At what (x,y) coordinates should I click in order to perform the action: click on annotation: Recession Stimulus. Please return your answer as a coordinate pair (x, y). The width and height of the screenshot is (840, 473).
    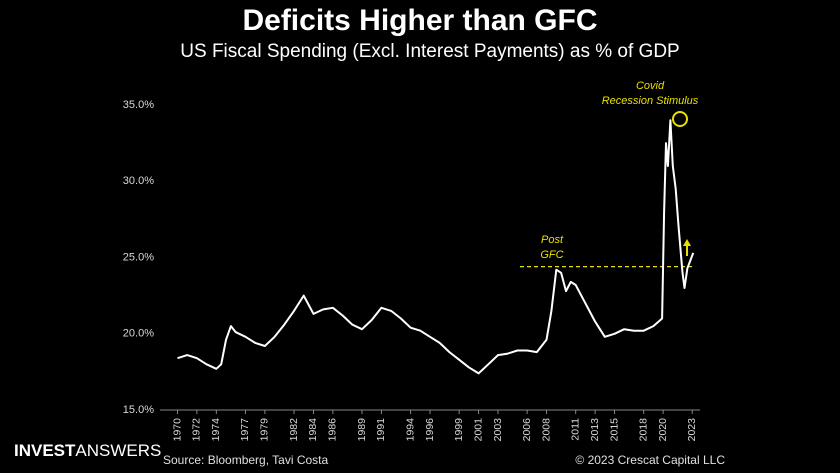
    Looking at the image, I should click on (650, 101).